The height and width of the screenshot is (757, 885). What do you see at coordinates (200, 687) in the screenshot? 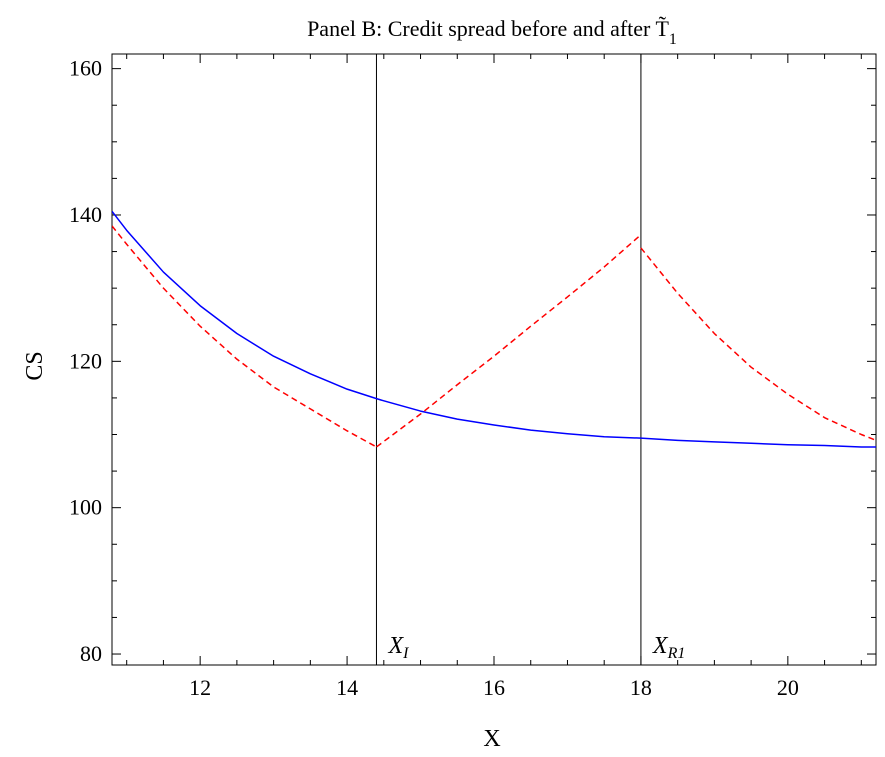
I see `x-tick-label: 12` at bounding box center [200, 687].